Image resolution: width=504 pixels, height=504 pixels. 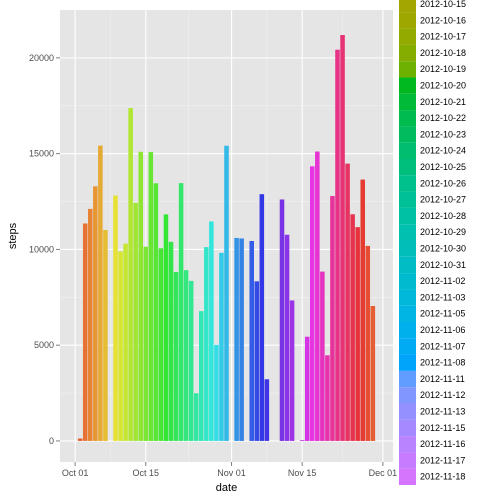 What do you see at coordinates (443, 20) in the screenshot?
I see `legend-label-2012-10-16: 2012-10-16` at bounding box center [443, 20].